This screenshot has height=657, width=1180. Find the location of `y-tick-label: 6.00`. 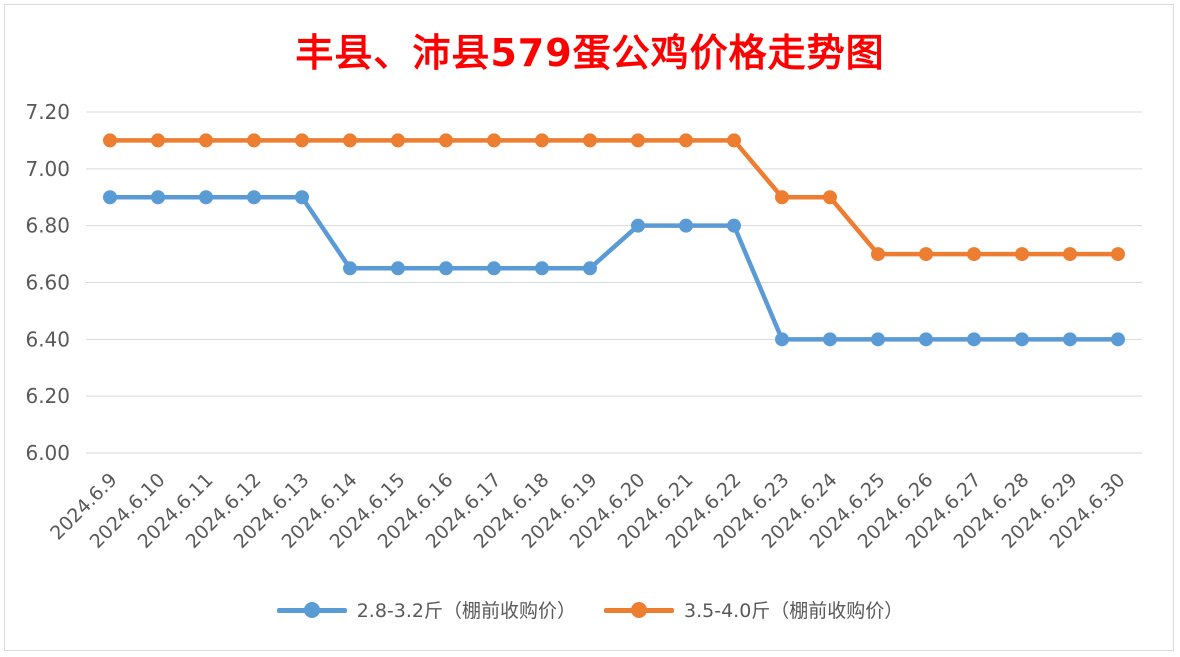

y-tick-label: 6.00 is located at coordinates (47, 453).